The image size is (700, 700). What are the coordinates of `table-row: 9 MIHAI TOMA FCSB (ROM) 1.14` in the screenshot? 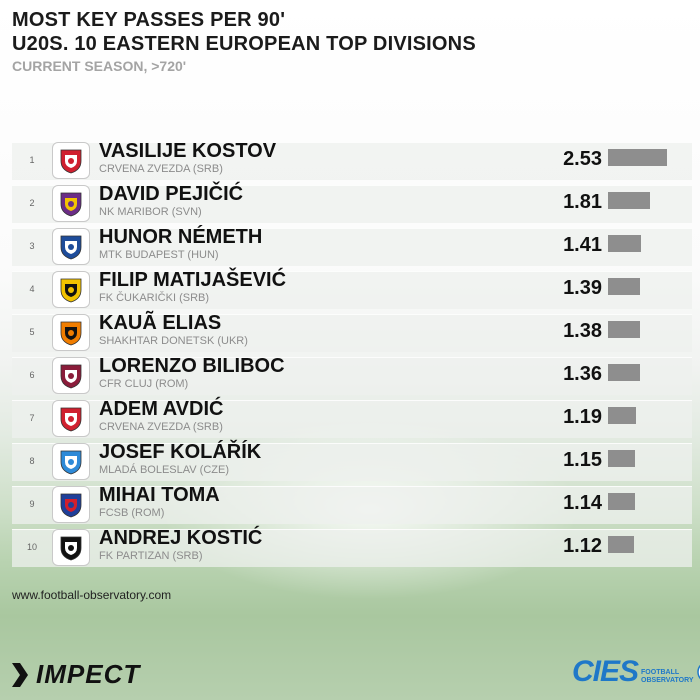 It's located at (352, 504).